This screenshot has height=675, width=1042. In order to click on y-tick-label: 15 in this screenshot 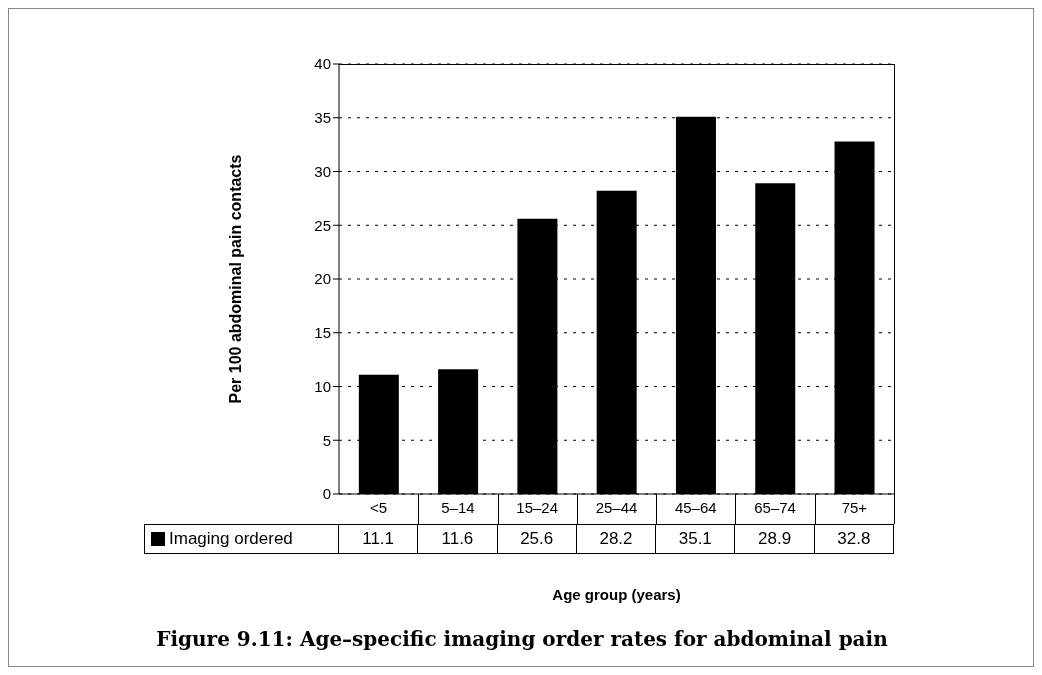, I will do `click(322, 333)`.